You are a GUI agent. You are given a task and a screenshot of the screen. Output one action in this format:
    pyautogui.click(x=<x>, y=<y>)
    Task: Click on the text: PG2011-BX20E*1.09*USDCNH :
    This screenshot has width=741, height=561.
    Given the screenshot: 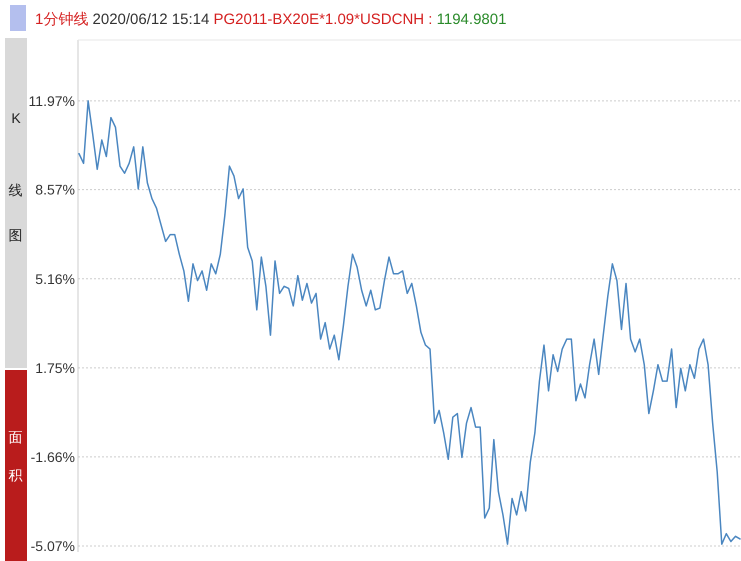 What is the action you would take?
    pyautogui.click(x=325, y=19)
    